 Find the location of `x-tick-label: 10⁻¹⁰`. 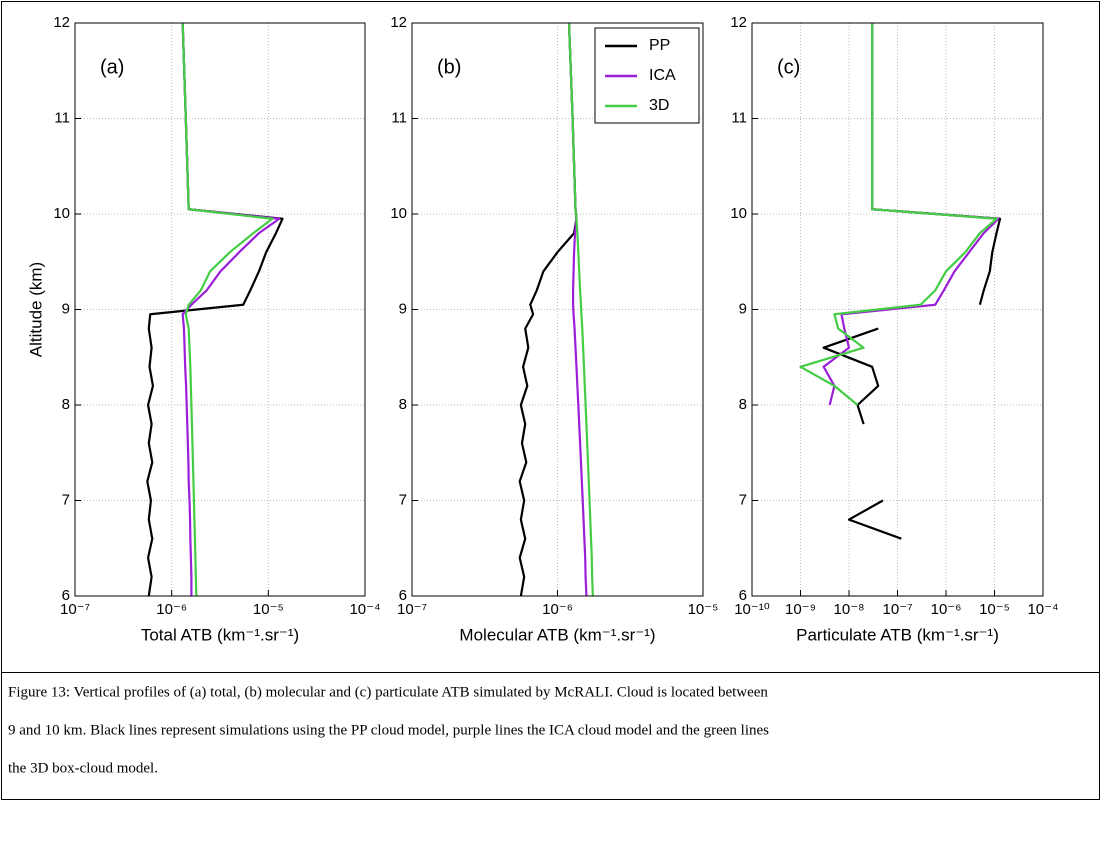

x-tick-label: 10⁻¹⁰ is located at coordinates (752, 609).